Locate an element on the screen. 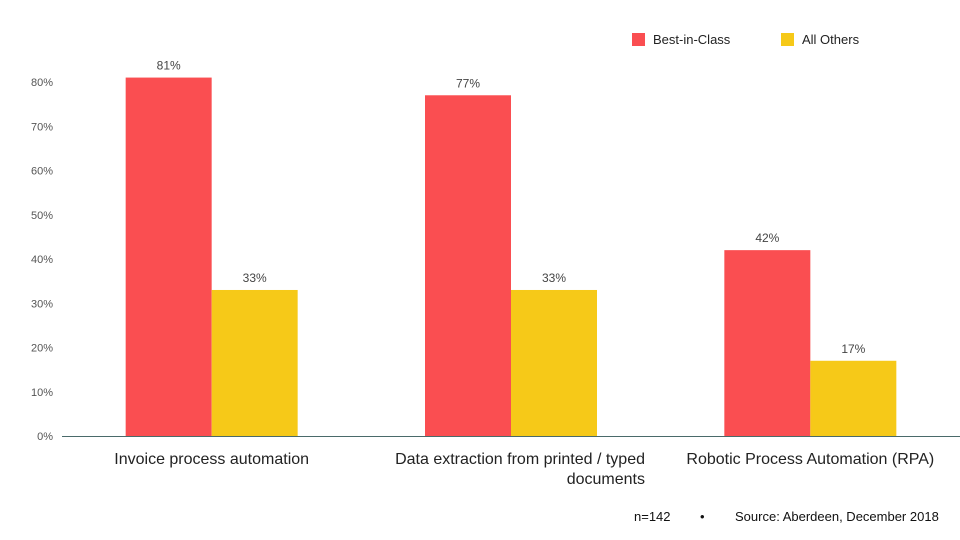 The height and width of the screenshot is (540, 960). footer: n=142 • Source: Aberdeen, December 2018 is located at coordinates (786, 516).